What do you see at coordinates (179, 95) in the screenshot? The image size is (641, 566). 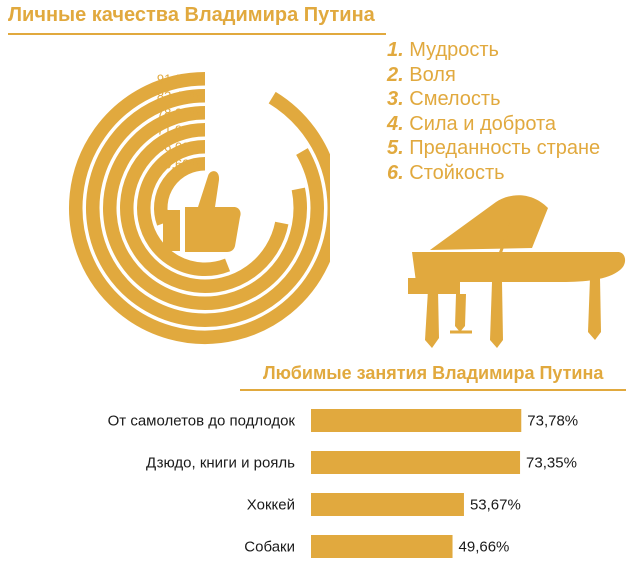 I see `radial-value-label: 83,40%` at bounding box center [179, 95].